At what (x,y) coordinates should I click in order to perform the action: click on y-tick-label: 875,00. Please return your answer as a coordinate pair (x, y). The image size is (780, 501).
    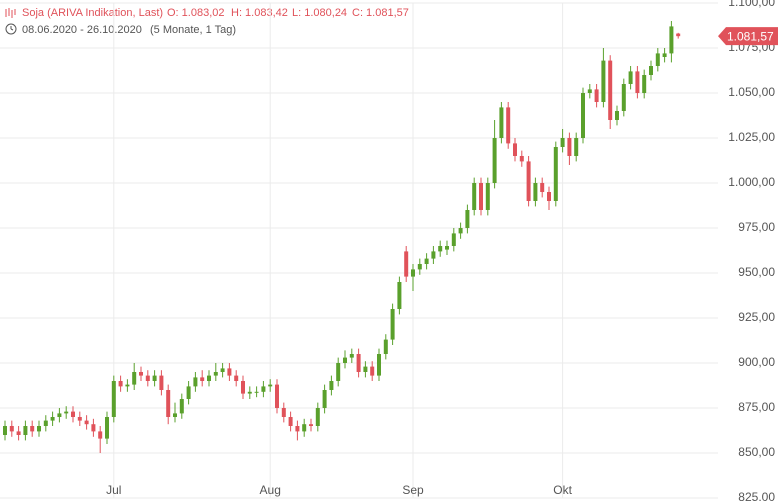
    Looking at the image, I should click on (756, 407).